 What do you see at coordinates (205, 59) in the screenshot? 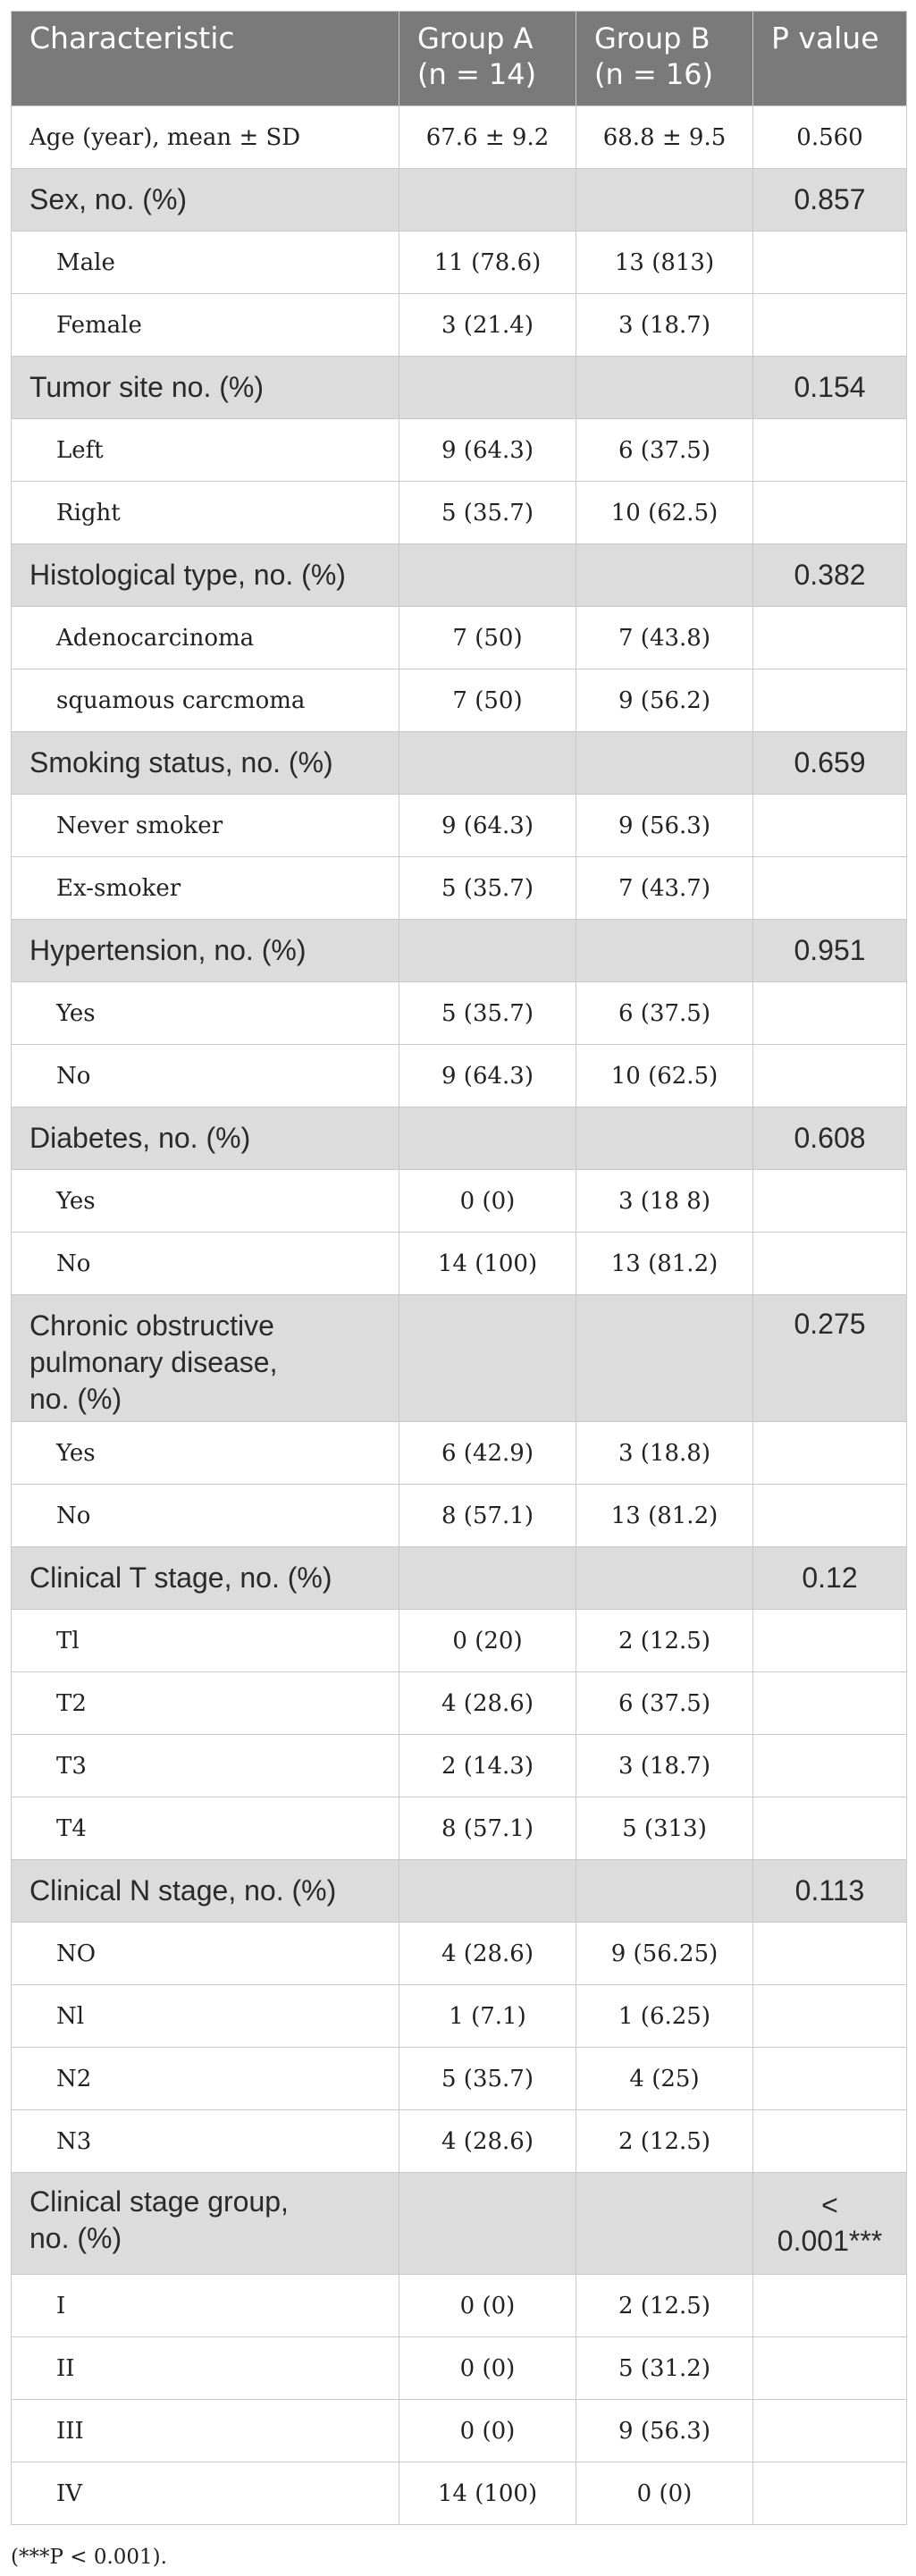
I see `header-characteristic: Characteristic` at bounding box center [205, 59].